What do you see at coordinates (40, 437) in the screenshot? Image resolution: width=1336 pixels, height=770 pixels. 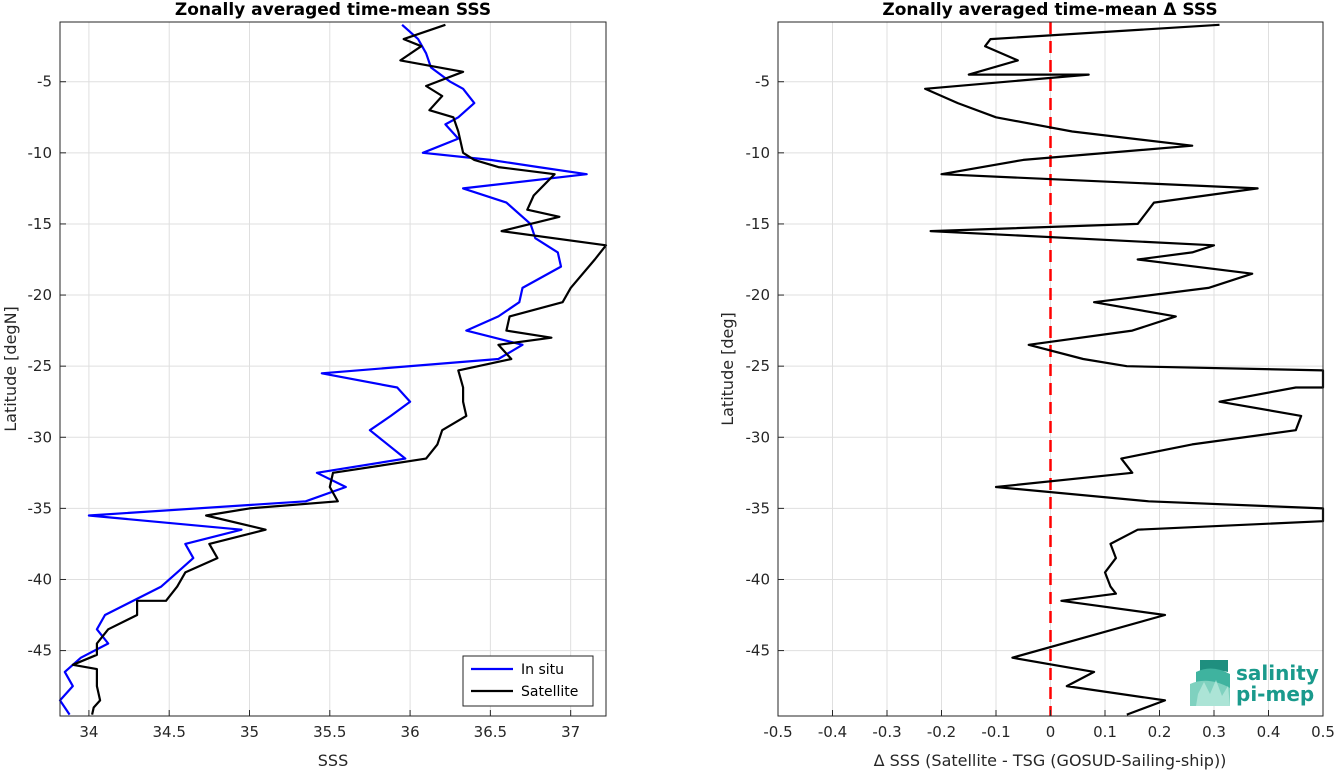 I see `sss-y-tick-label: -30` at bounding box center [40, 437].